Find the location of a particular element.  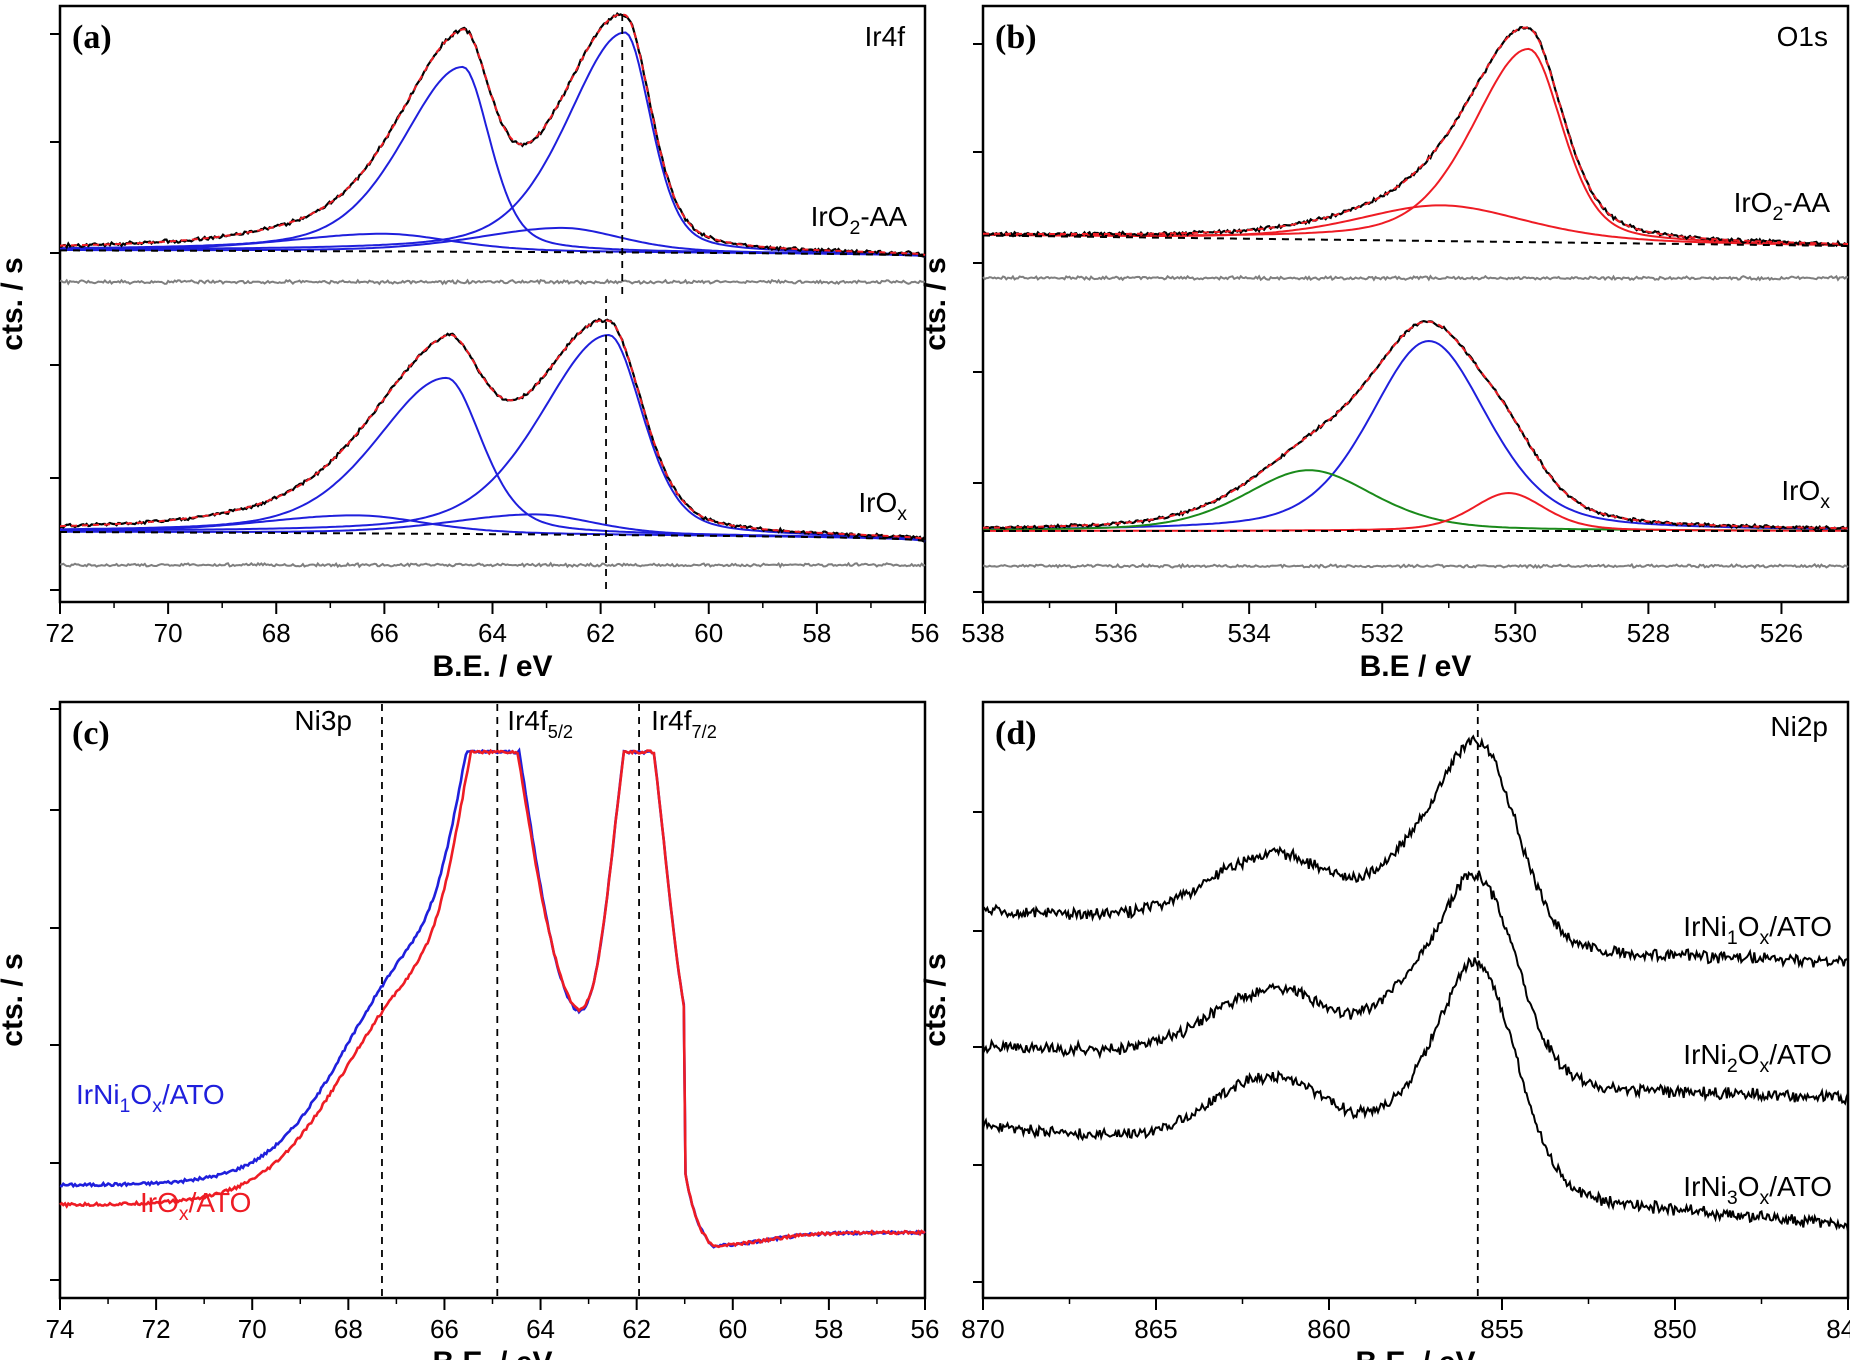

panel-d-series-label-0: IrNi1Ox/ATO is located at coordinates (1757, 930).